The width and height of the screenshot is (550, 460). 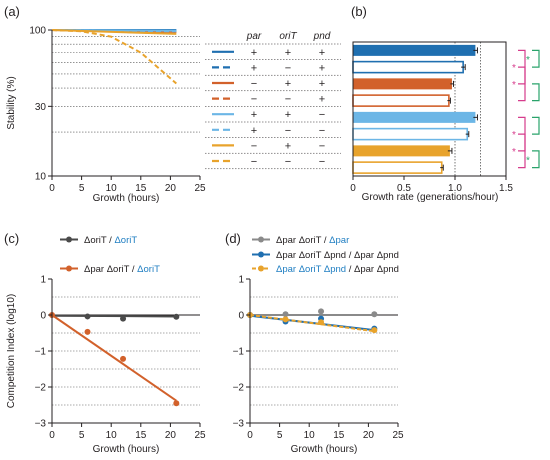 What do you see at coordinates (322, 36) in the screenshot?
I see `table-header-pnd: pnd` at bounding box center [322, 36].